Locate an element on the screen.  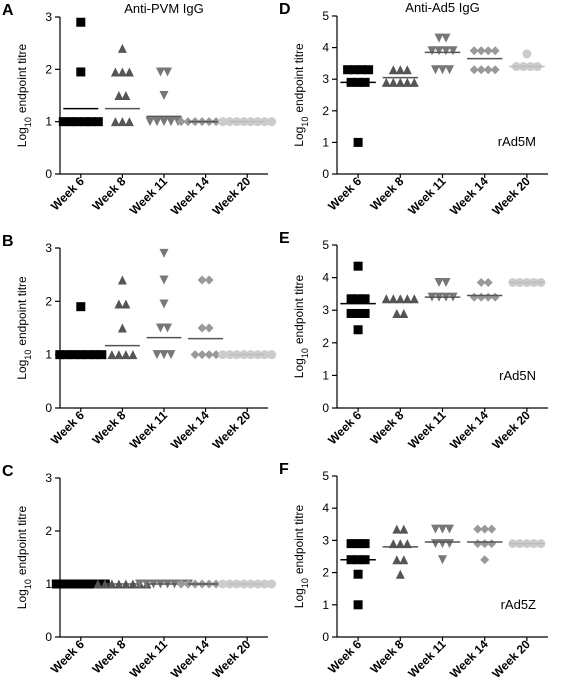
x-tick-label: Week 11 is located at coordinates (426, 658).